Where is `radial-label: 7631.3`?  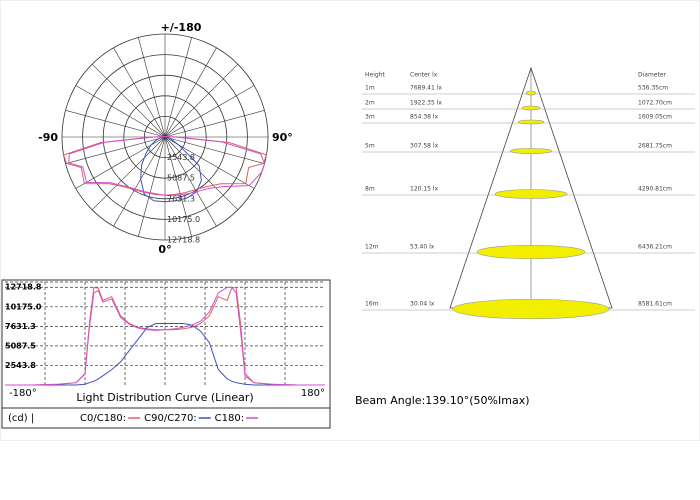
radial-label: 7631.3 is located at coordinates (181, 198).